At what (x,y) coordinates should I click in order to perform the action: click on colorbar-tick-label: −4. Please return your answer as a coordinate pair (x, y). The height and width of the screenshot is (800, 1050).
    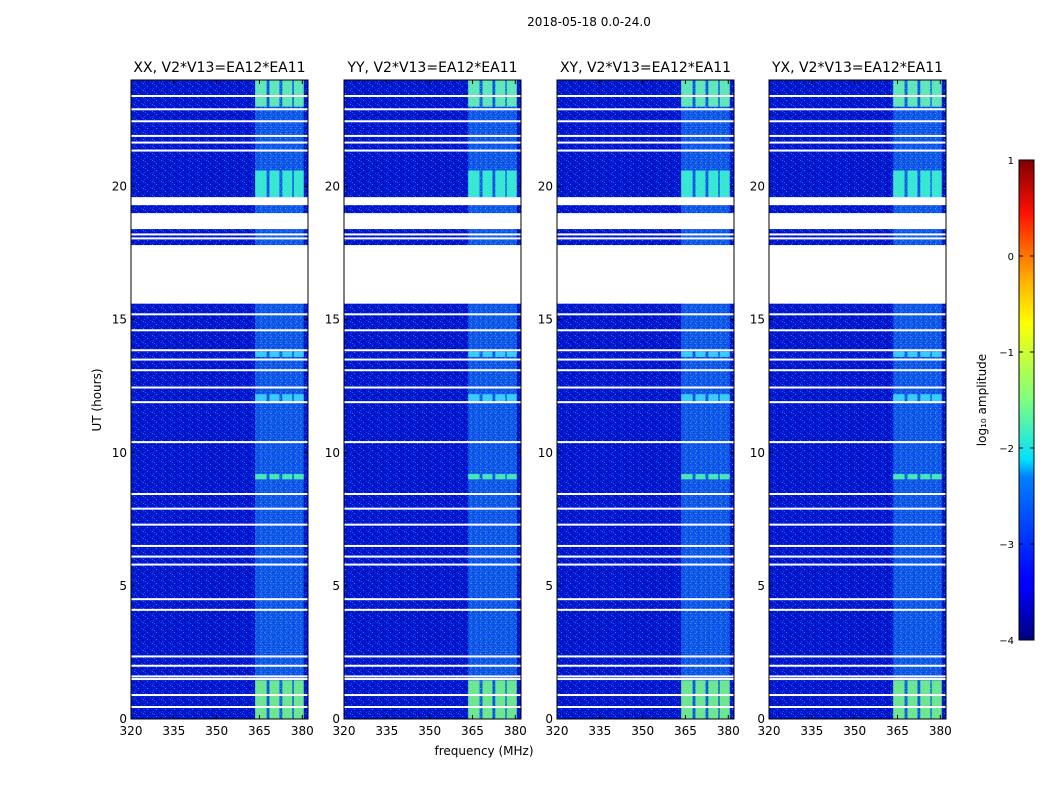
    Looking at the image, I should click on (1006, 641).